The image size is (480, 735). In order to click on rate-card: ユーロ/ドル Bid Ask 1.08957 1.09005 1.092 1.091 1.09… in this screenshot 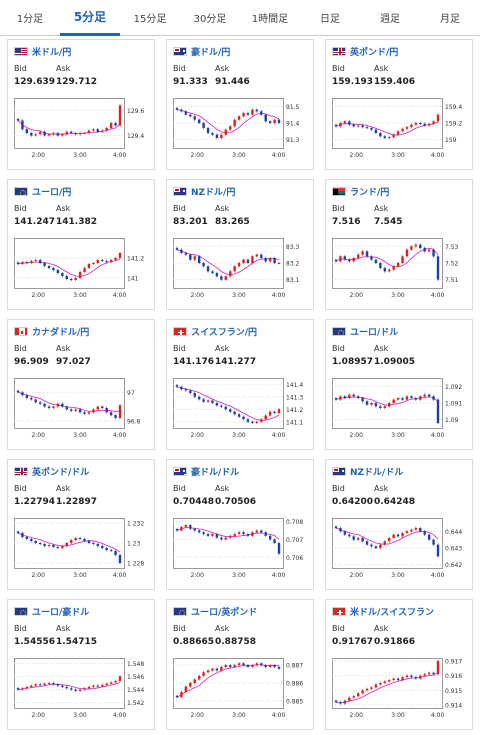, I will do `click(399, 384)`.